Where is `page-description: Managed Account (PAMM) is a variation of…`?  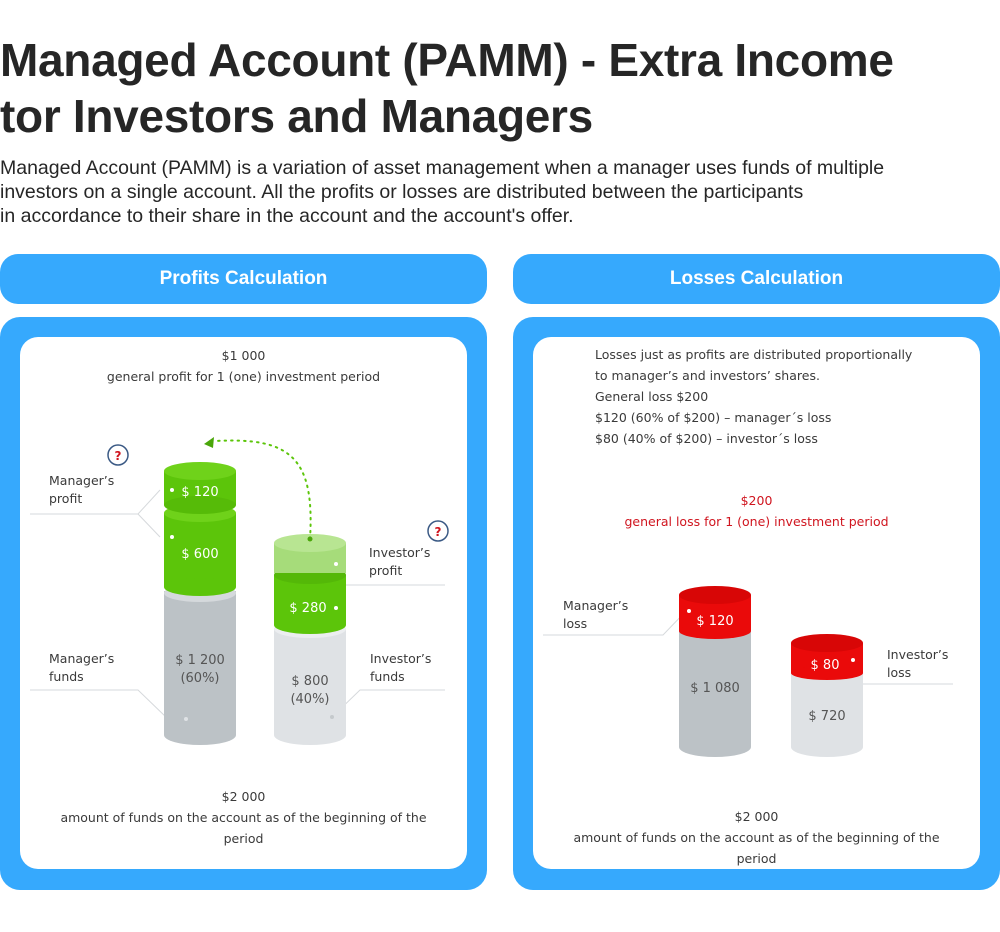
page-description: Managed Account (PAMM) is a variation of… is located at coordinates (500, 192).